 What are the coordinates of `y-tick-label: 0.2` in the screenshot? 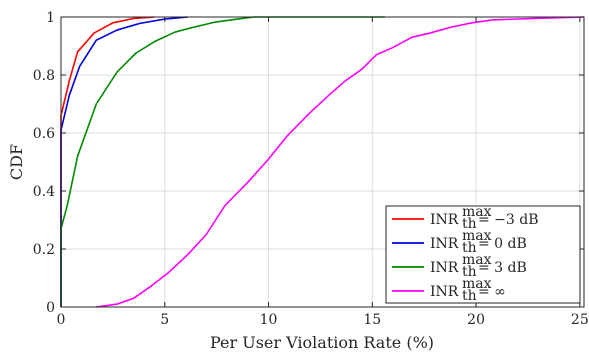 It's located at (44, 250).